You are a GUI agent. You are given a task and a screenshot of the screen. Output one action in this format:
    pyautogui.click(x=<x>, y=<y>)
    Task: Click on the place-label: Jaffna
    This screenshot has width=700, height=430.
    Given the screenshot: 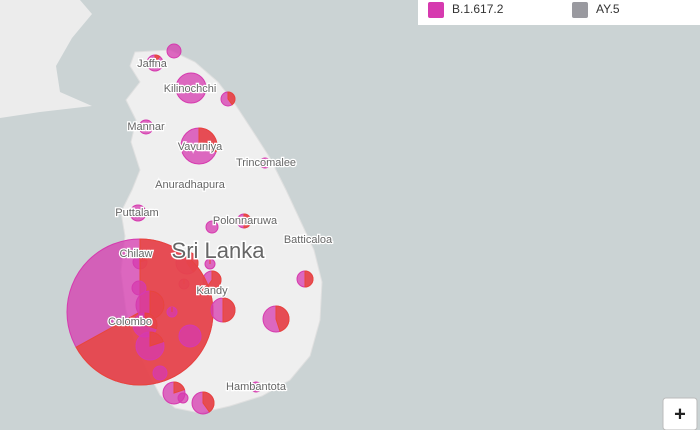 What is the action you would take?
    pyautogui.click(x=152, y=64)
    